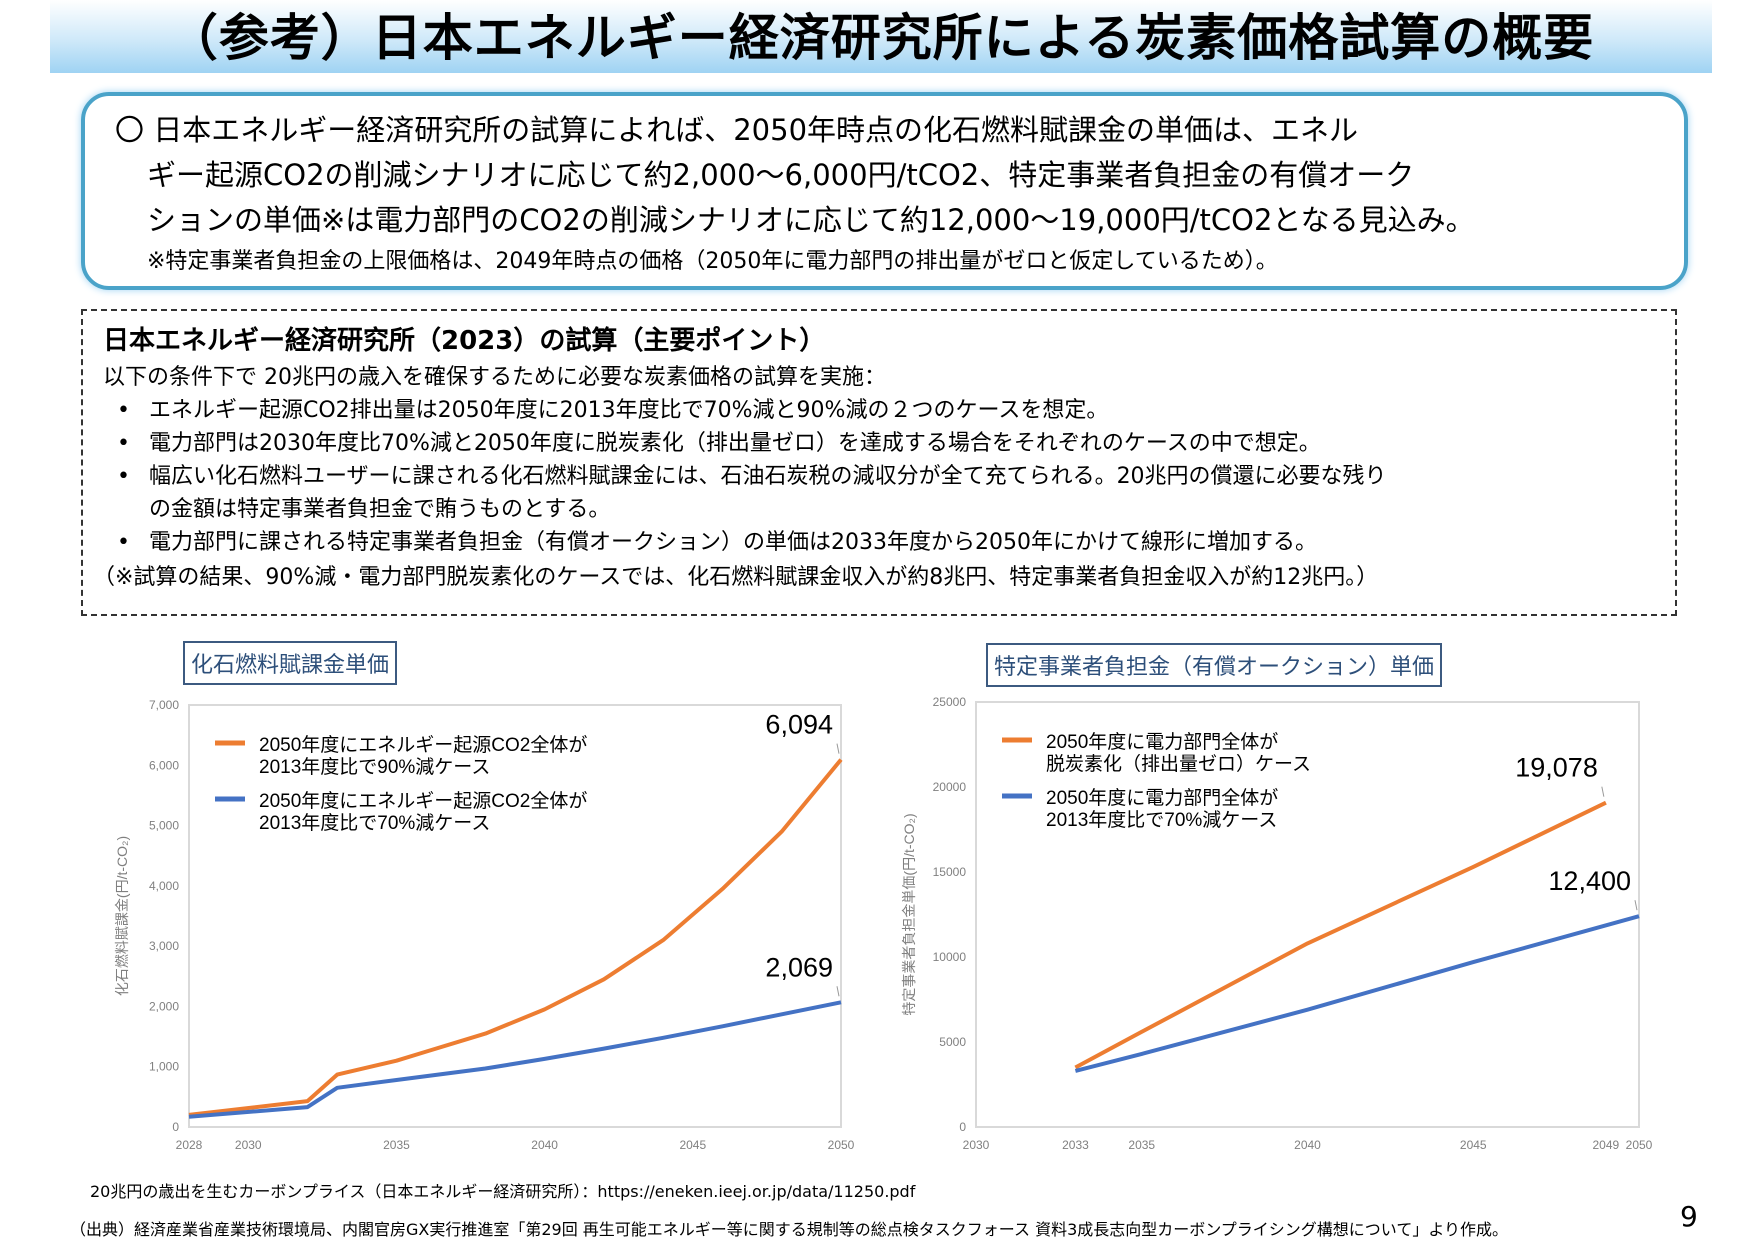  What do you see at coordinates (909, 914) in the screenshot?
I see `y-axis-label: 特定事業者負担金単価(円/t-CO₂)` at bounding box center [909, 914].